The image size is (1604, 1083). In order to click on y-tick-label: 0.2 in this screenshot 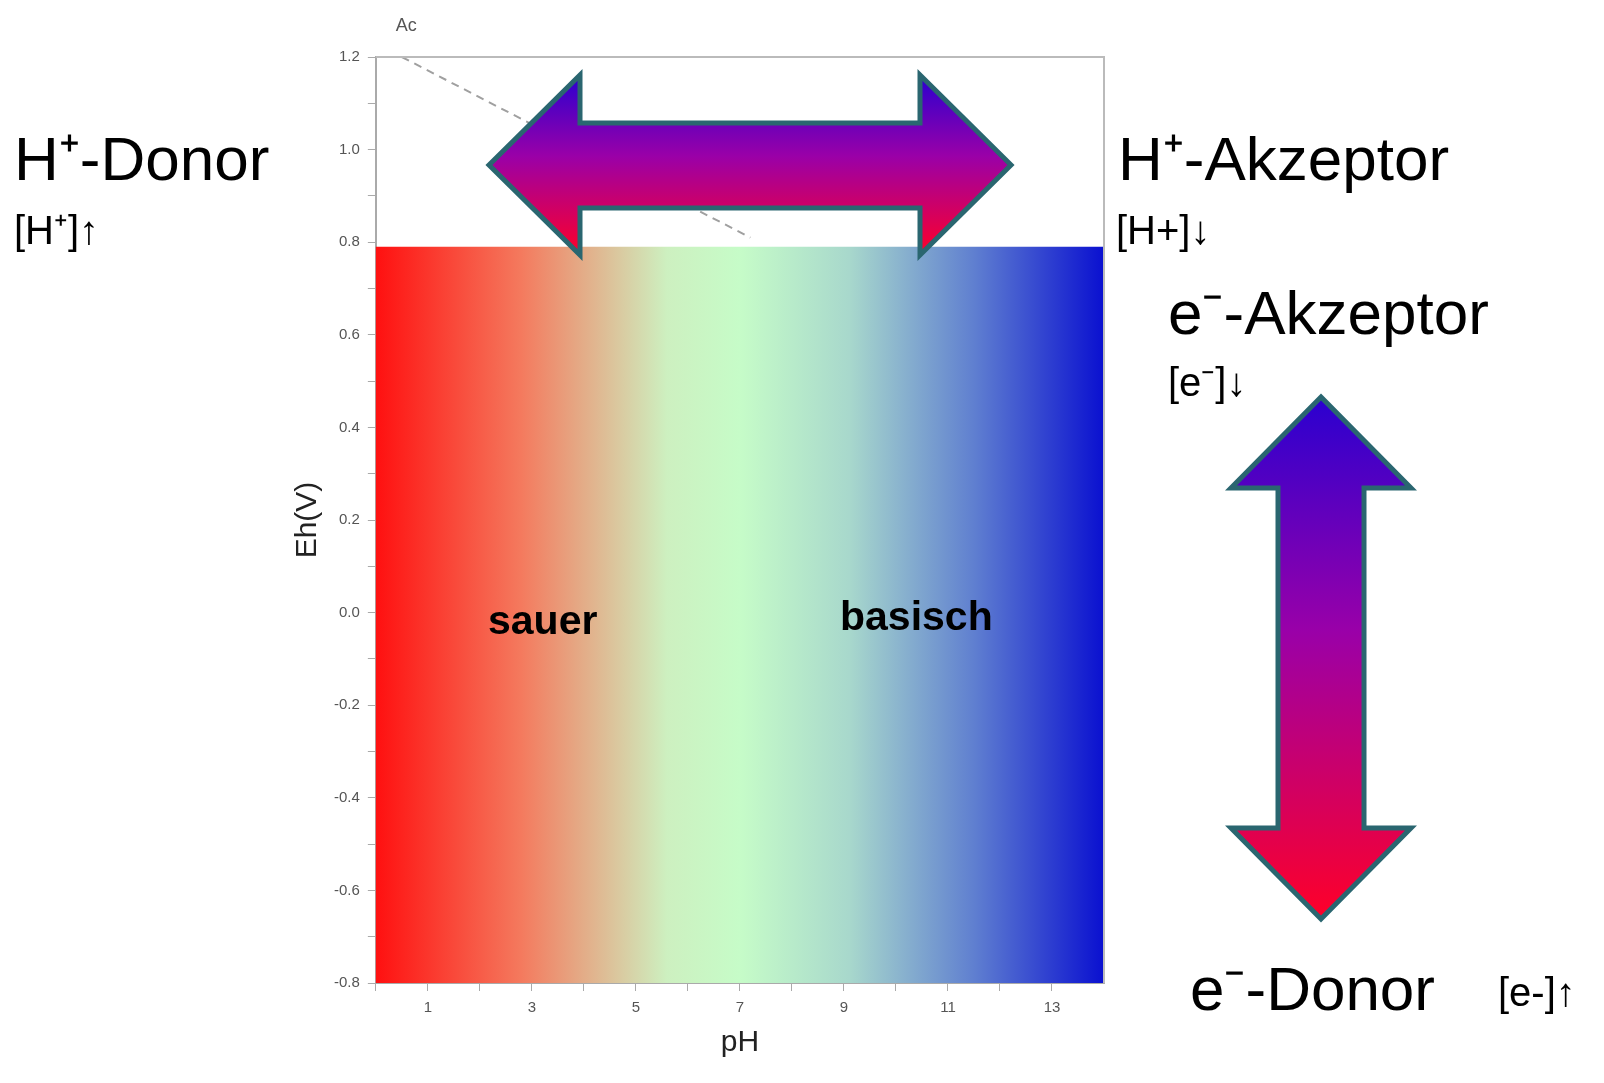, I will do `click(349, 519)`.